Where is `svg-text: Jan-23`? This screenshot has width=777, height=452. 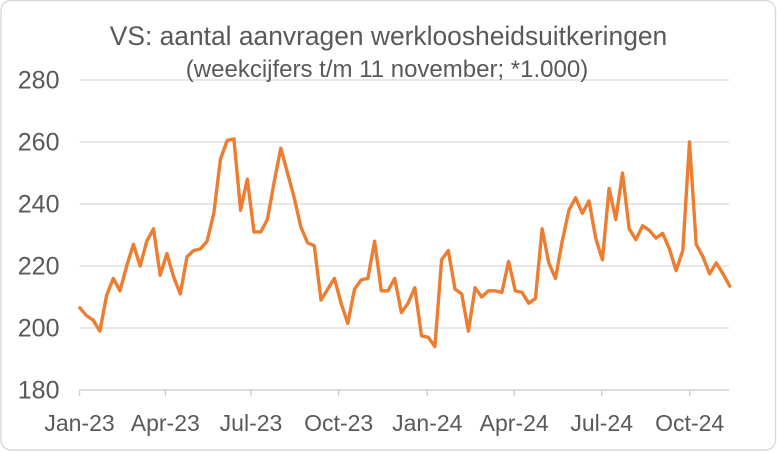
svg-text: Jan-23 is located at coordinates (79, 423).